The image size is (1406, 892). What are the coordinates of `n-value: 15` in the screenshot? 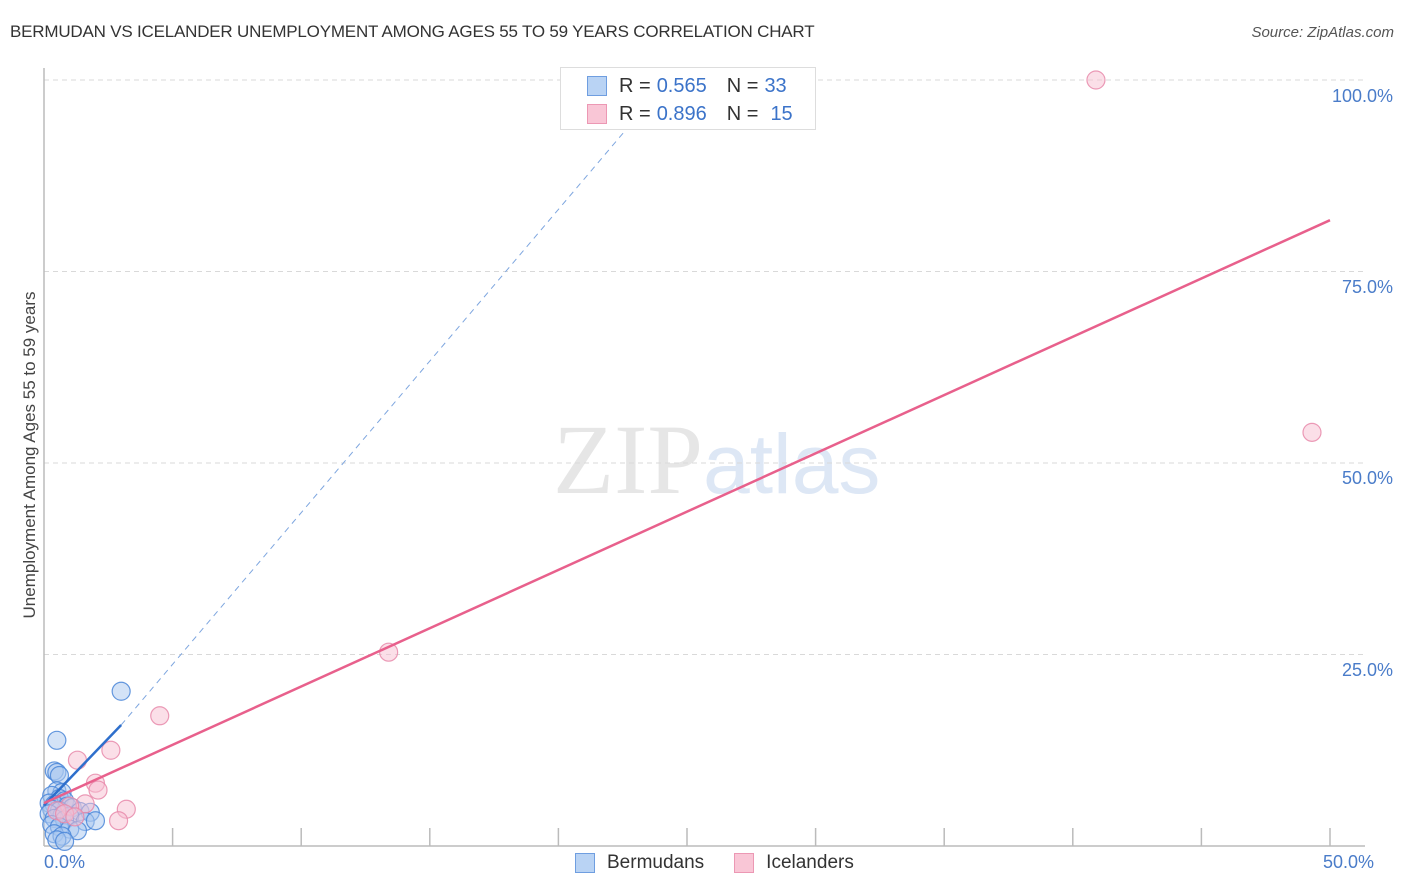 It's located at (781, 113).